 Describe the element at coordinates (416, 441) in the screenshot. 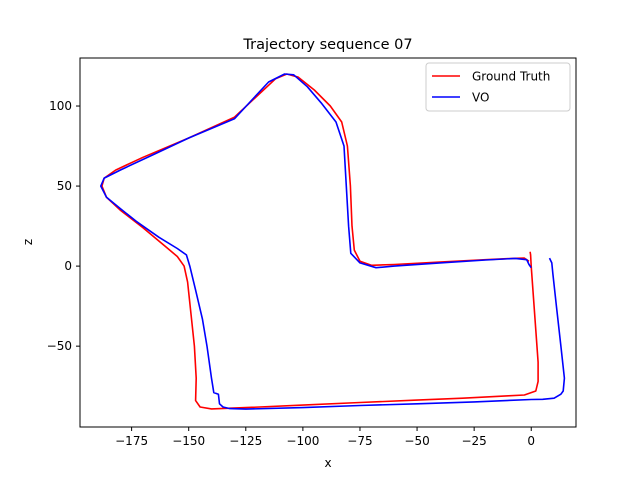

I see `x-tick-label-5: −50` at that location.